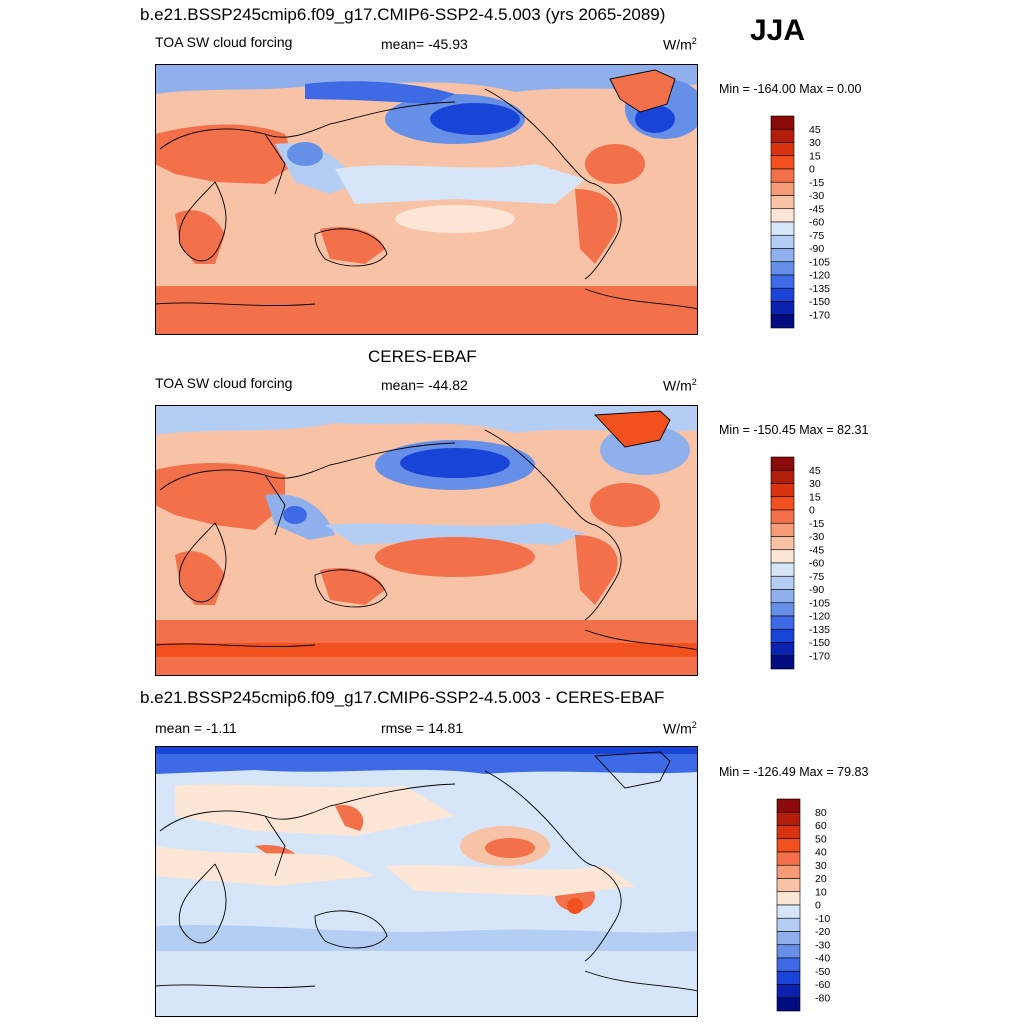  What do you see at coordinates (816, 577) in the screenshot?
I see `colorbar-tick-label: -75` at bounding box center [816, 577].